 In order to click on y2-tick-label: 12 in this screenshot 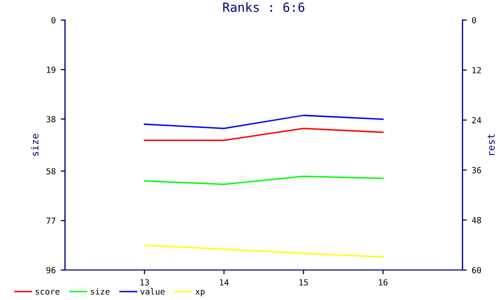, I will do `click(476, 70)`.